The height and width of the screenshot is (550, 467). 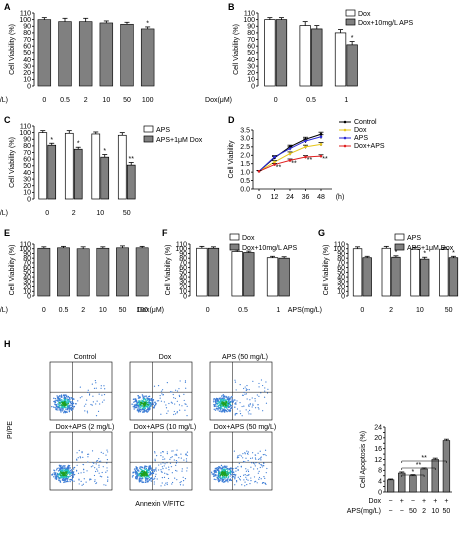 I want to click on y-tick-label: 40, so click(x=27, y=60).